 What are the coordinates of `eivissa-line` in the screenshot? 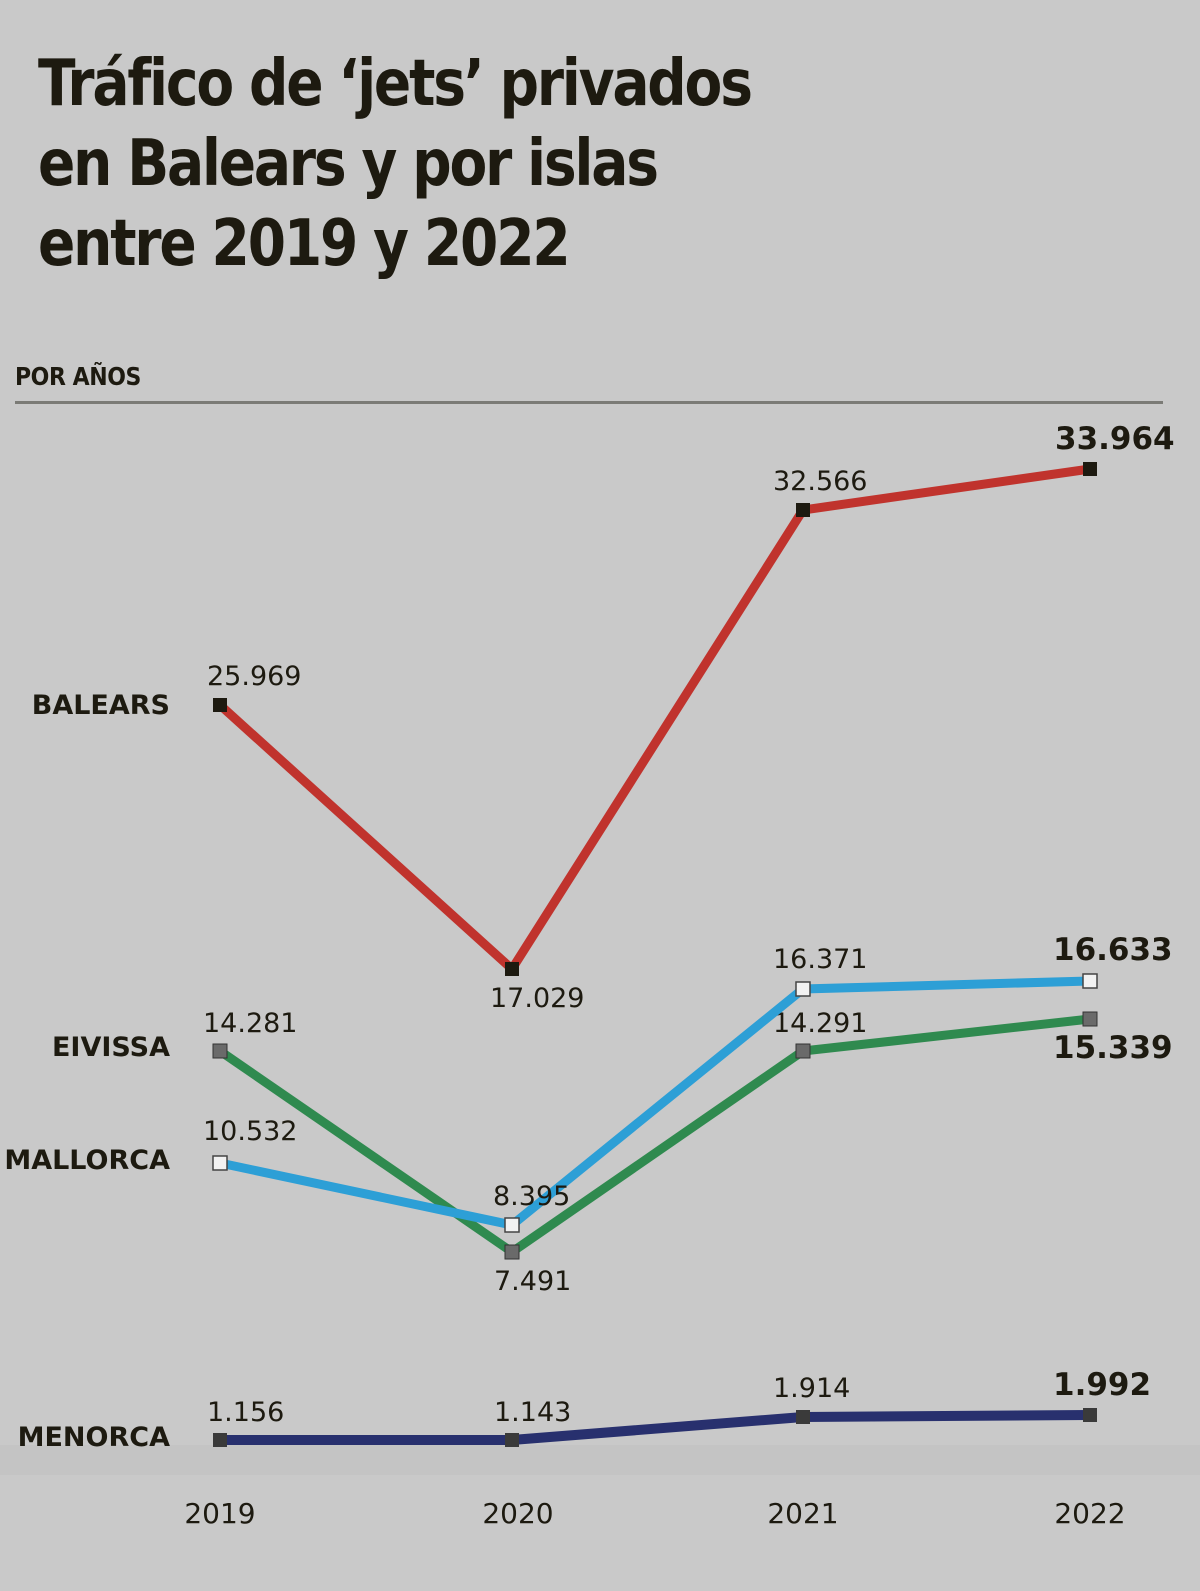 It's located at (654, 1136).